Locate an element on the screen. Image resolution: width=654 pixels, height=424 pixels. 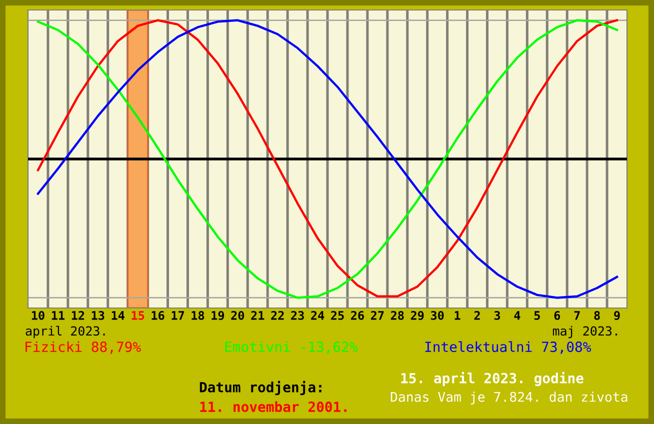
x-tick-label: 27 is located at coordinates (377, 315).